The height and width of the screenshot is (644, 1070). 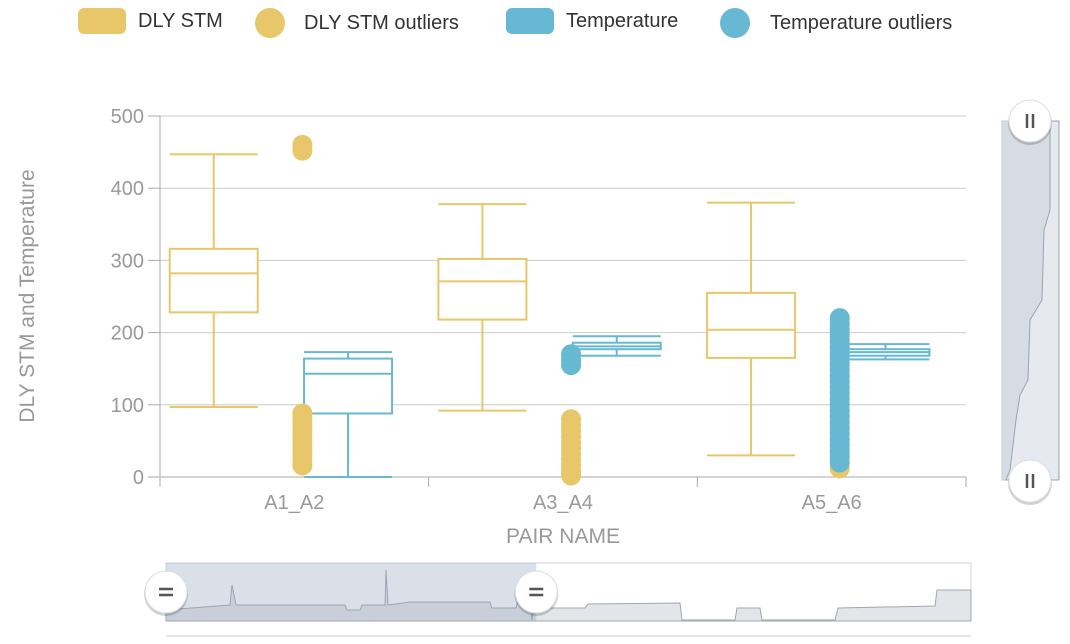 What do you see at coordinates (622, 20) in the screenshot?
I see `legend-label-temperature: Temperature` at bounding box center [622, 20].